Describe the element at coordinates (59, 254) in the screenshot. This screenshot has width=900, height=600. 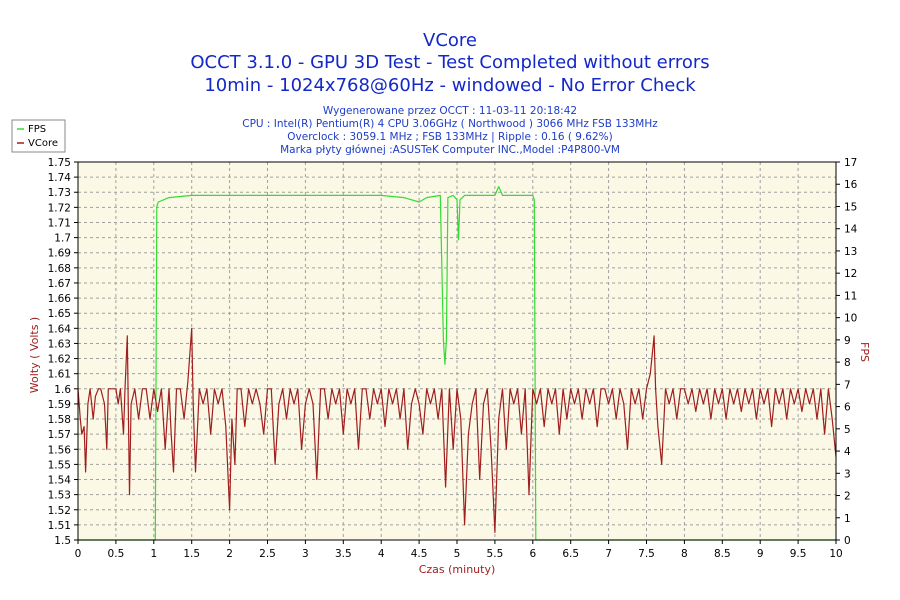
I see `y-left-tick-label: 1.69` at that location.